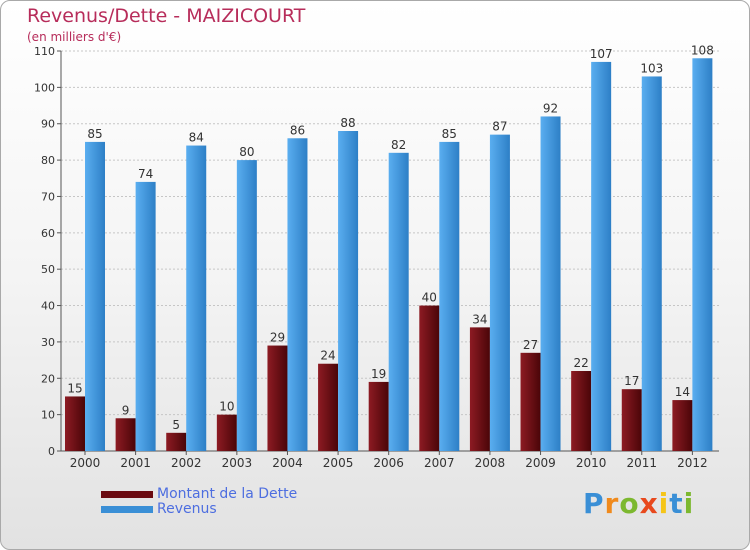 This screenshot has width=750, height=550. Describe the element at coordinates (196, 298) in the screenshot. I see `bar-revenus-2002` at that location.